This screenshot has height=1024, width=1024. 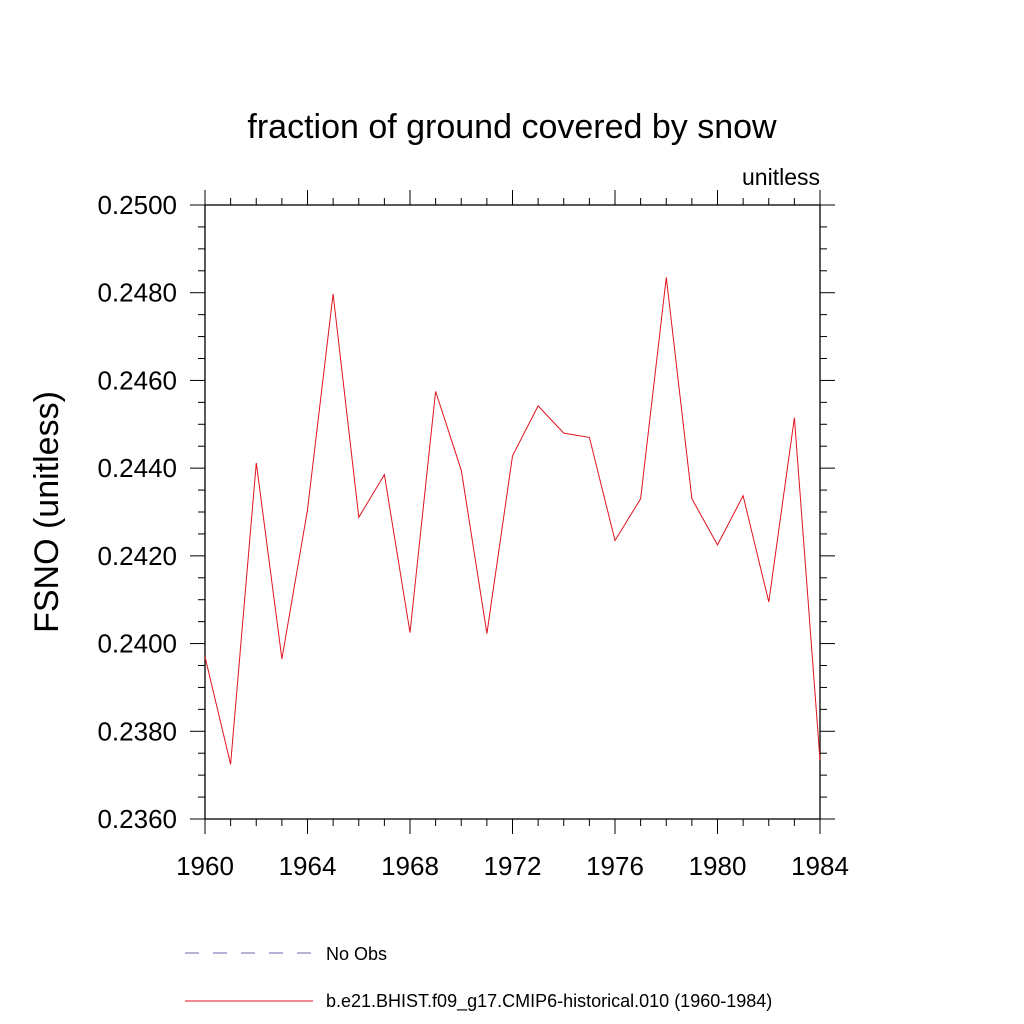 I want to click on y-tick-label: 0.2440, so click(x=137, y=468).